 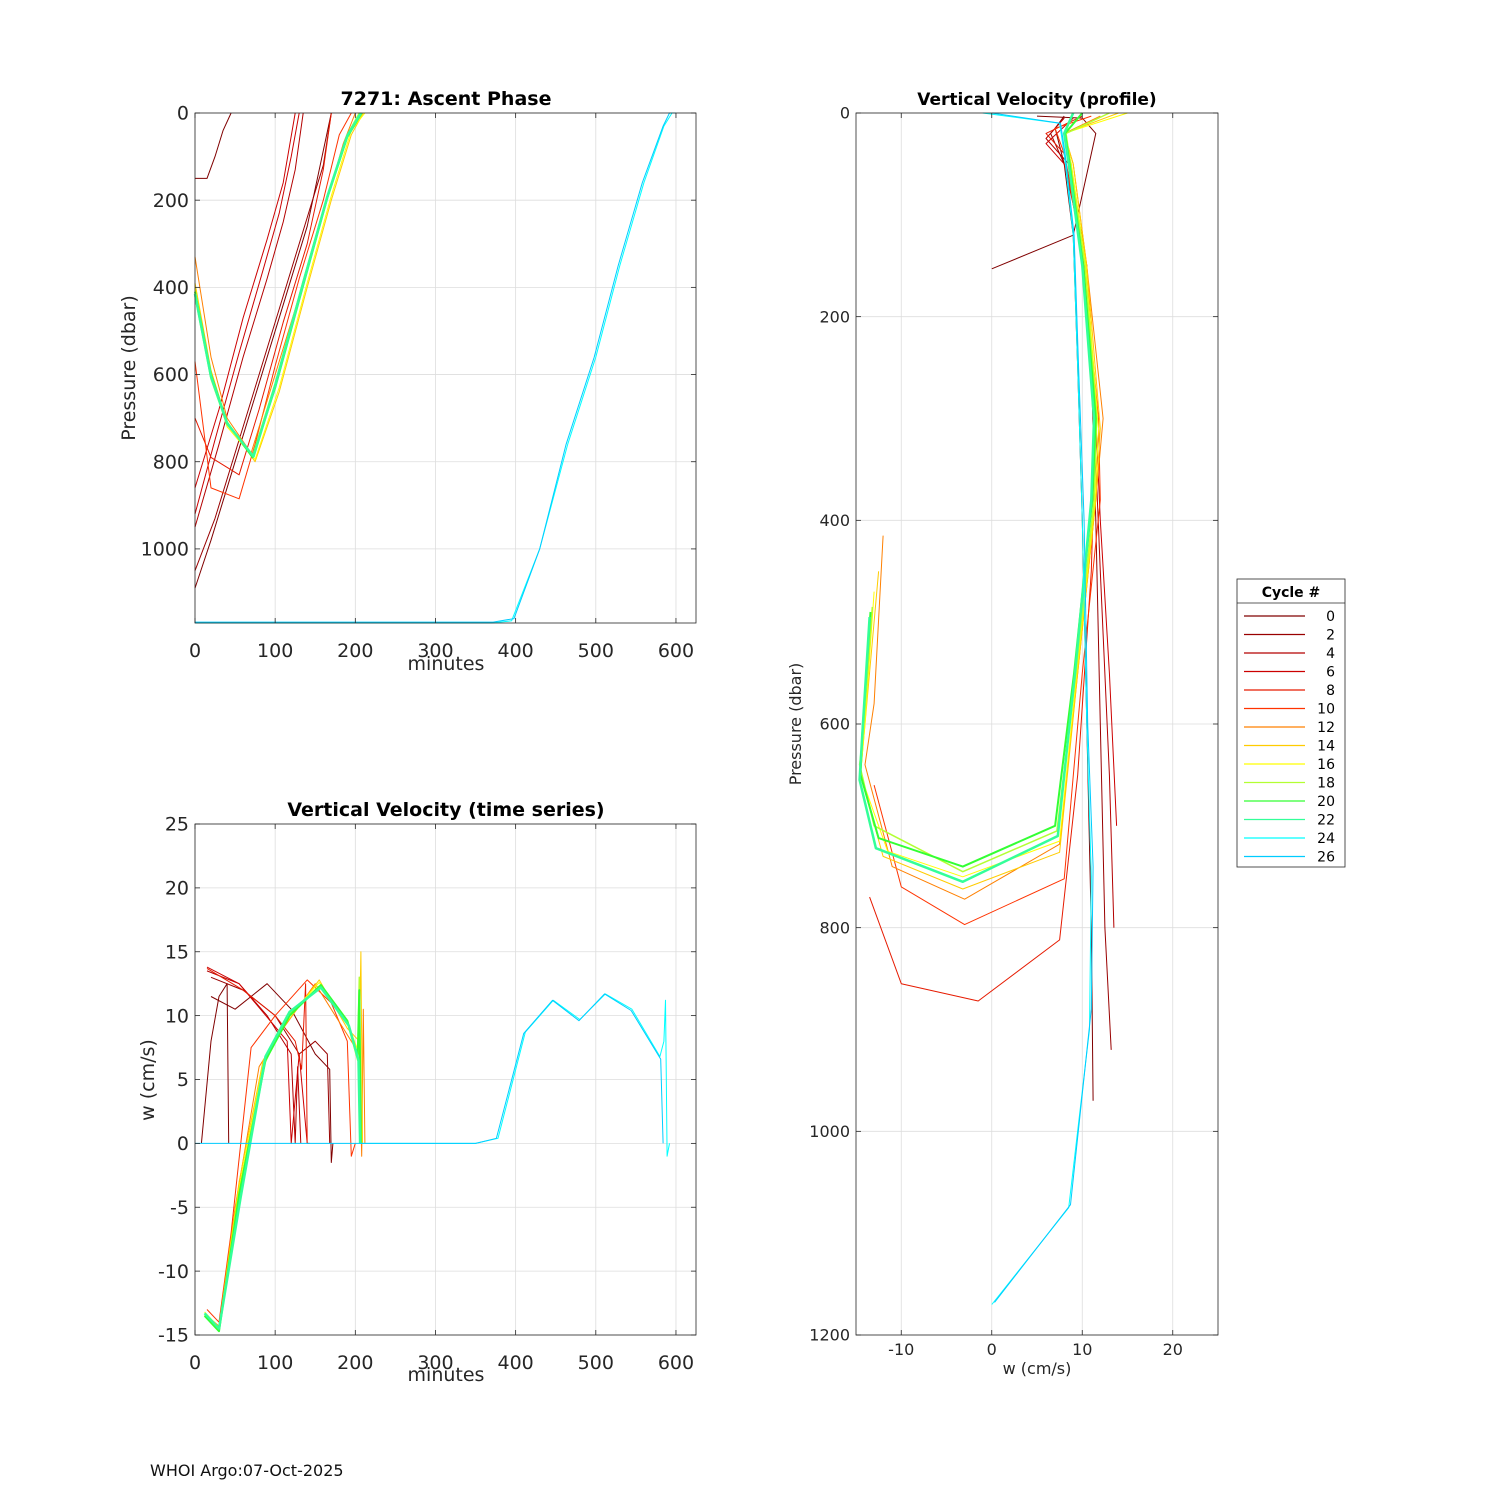 What do you see at coordinates (1330, 636) in the screenshot?
I see `legend-label: 2` at bounding box center [1330, 636].